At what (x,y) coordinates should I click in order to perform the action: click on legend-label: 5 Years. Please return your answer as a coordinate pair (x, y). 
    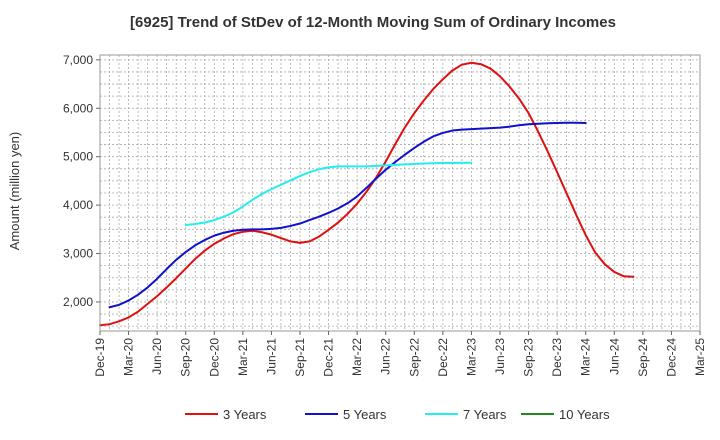
    Looking at the image, I should click on (365, 414).